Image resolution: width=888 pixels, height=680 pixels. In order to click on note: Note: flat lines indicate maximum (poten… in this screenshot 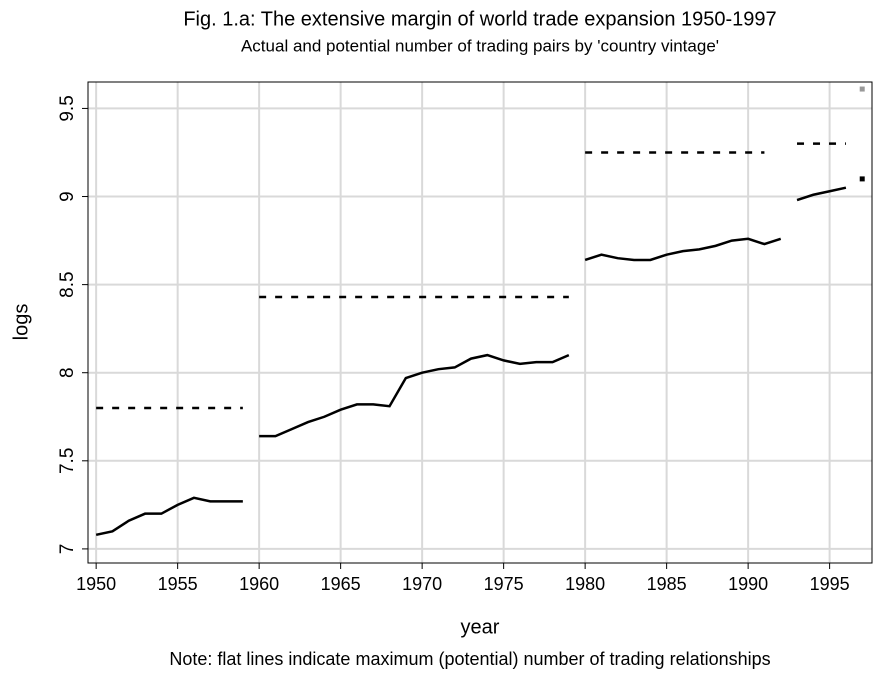, I will do `click(469, 659)`.